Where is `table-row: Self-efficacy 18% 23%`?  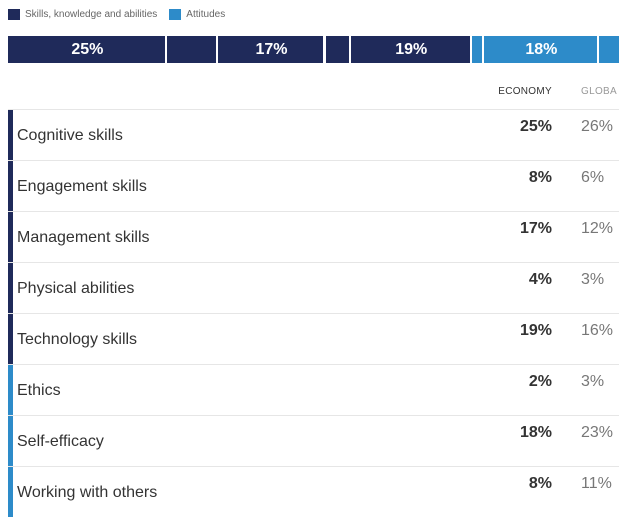 table-row: Self-efficacy 18% 23% is located at coordinates (313, 440).